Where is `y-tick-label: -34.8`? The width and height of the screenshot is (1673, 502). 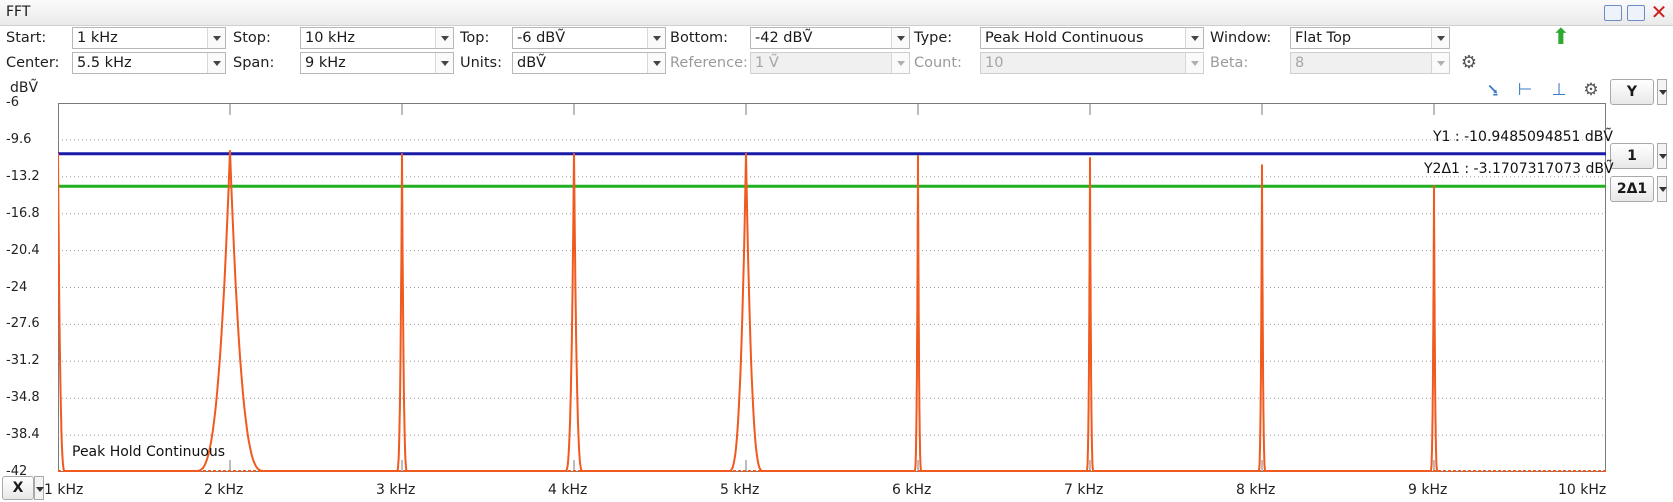 y-tick-label: -34.8 is located at coordinates (23, 398).